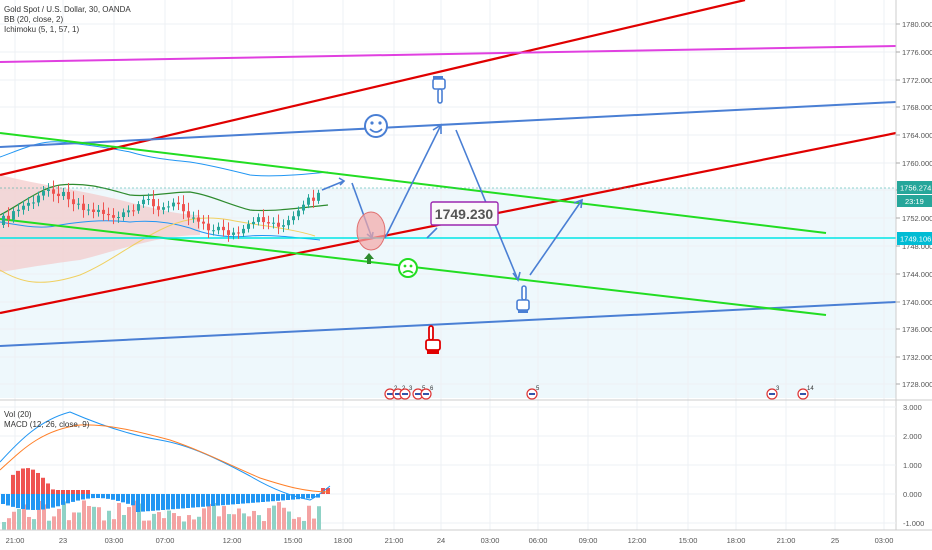 Image resolution: width=932 pixels, height=550 pixels. What do you see at coordinates (165, 458) in the screenshot?
I see `macd-signal-line` at bounding box center [165, 458].